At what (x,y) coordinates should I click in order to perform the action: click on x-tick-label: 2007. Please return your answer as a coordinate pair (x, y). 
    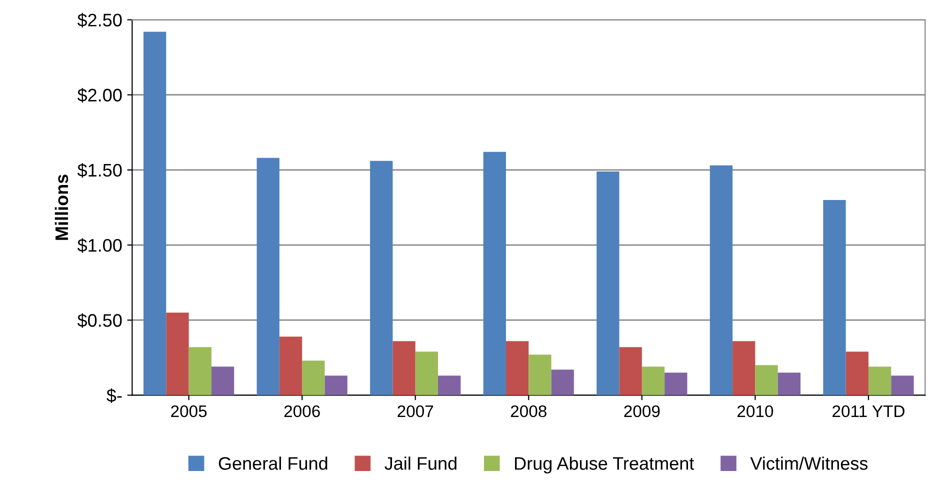
    Looking at the image, I should click on (416, 411).